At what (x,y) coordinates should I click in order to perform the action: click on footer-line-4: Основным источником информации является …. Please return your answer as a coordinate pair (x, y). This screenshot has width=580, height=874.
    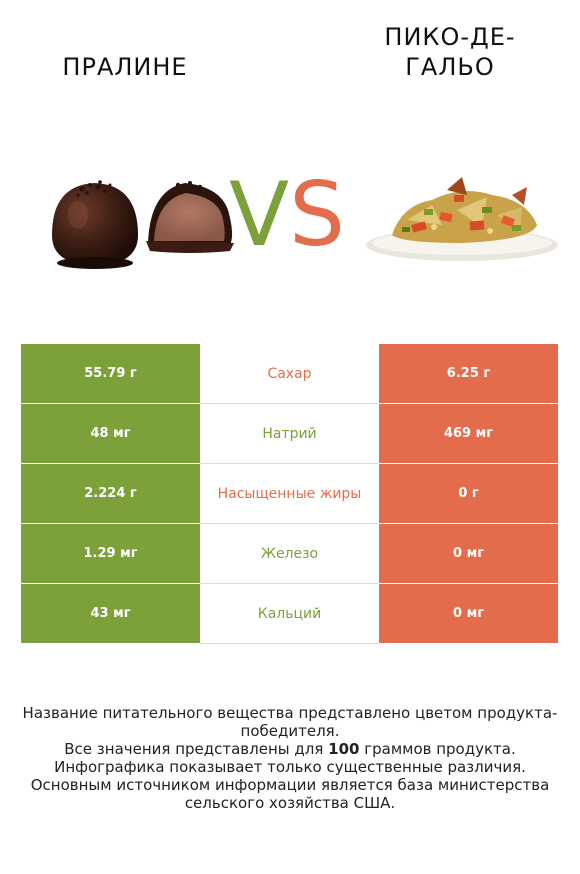
    Looking at the image, I should click on (290, 794).